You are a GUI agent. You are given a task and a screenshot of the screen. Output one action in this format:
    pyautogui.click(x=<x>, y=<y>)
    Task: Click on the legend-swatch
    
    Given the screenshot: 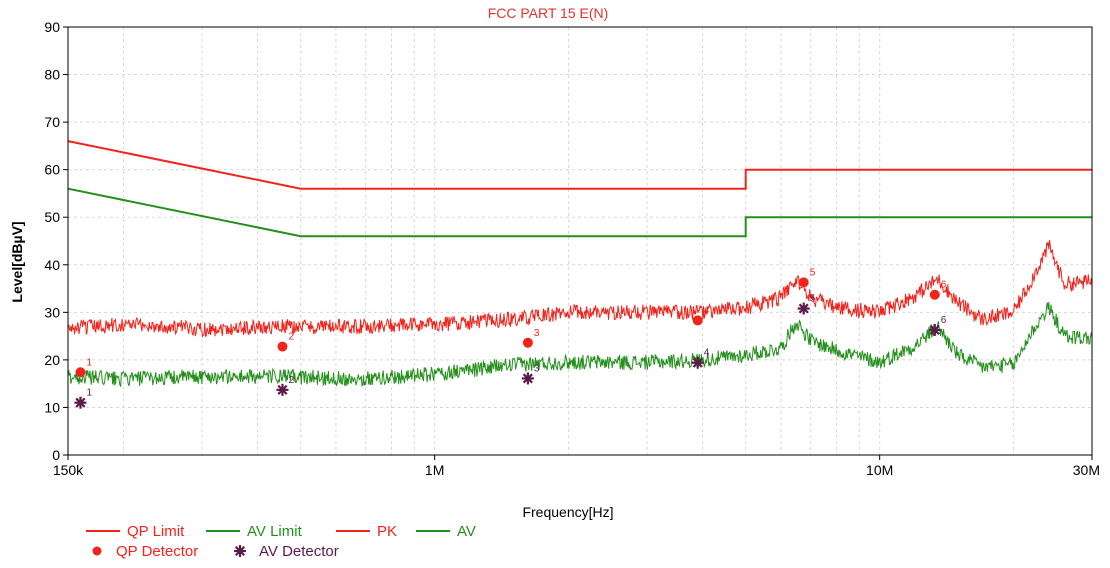 What is the action you would take?
    pyautogui.click(x=97, y=551)
    